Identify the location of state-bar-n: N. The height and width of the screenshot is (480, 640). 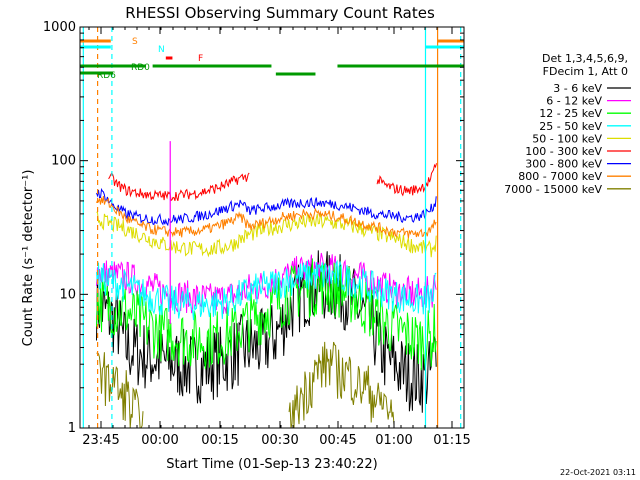
(272, 50).